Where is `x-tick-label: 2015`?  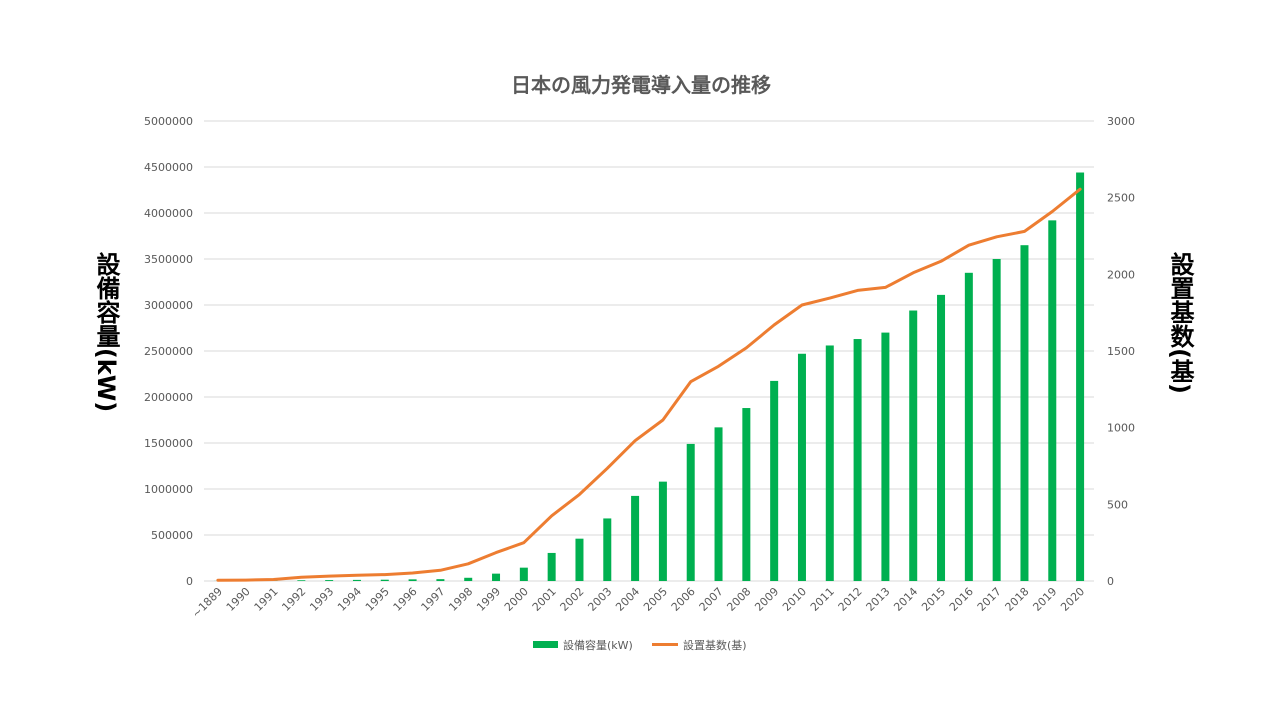
x-tick-label: 2015 is located at coordinates (933, 599).